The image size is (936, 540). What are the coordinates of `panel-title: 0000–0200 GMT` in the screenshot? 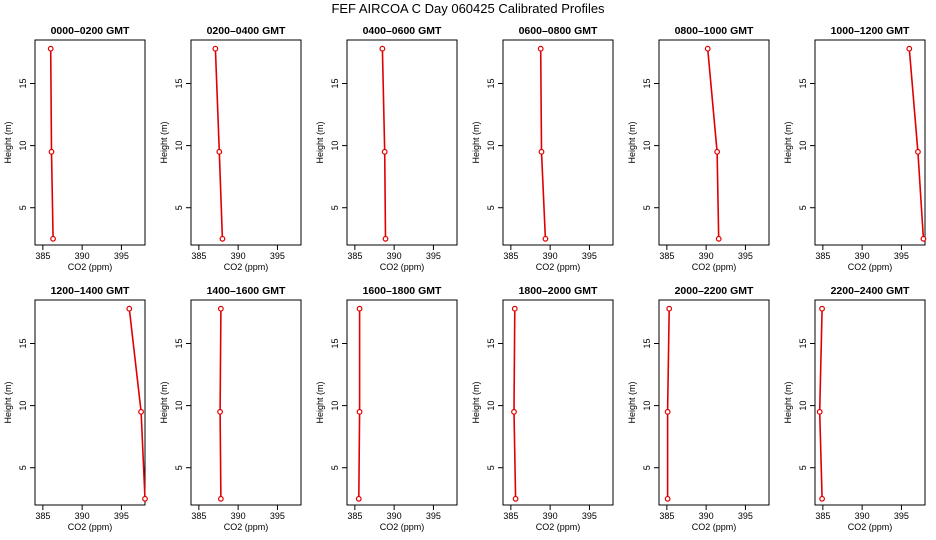 It's located at (90, 31).